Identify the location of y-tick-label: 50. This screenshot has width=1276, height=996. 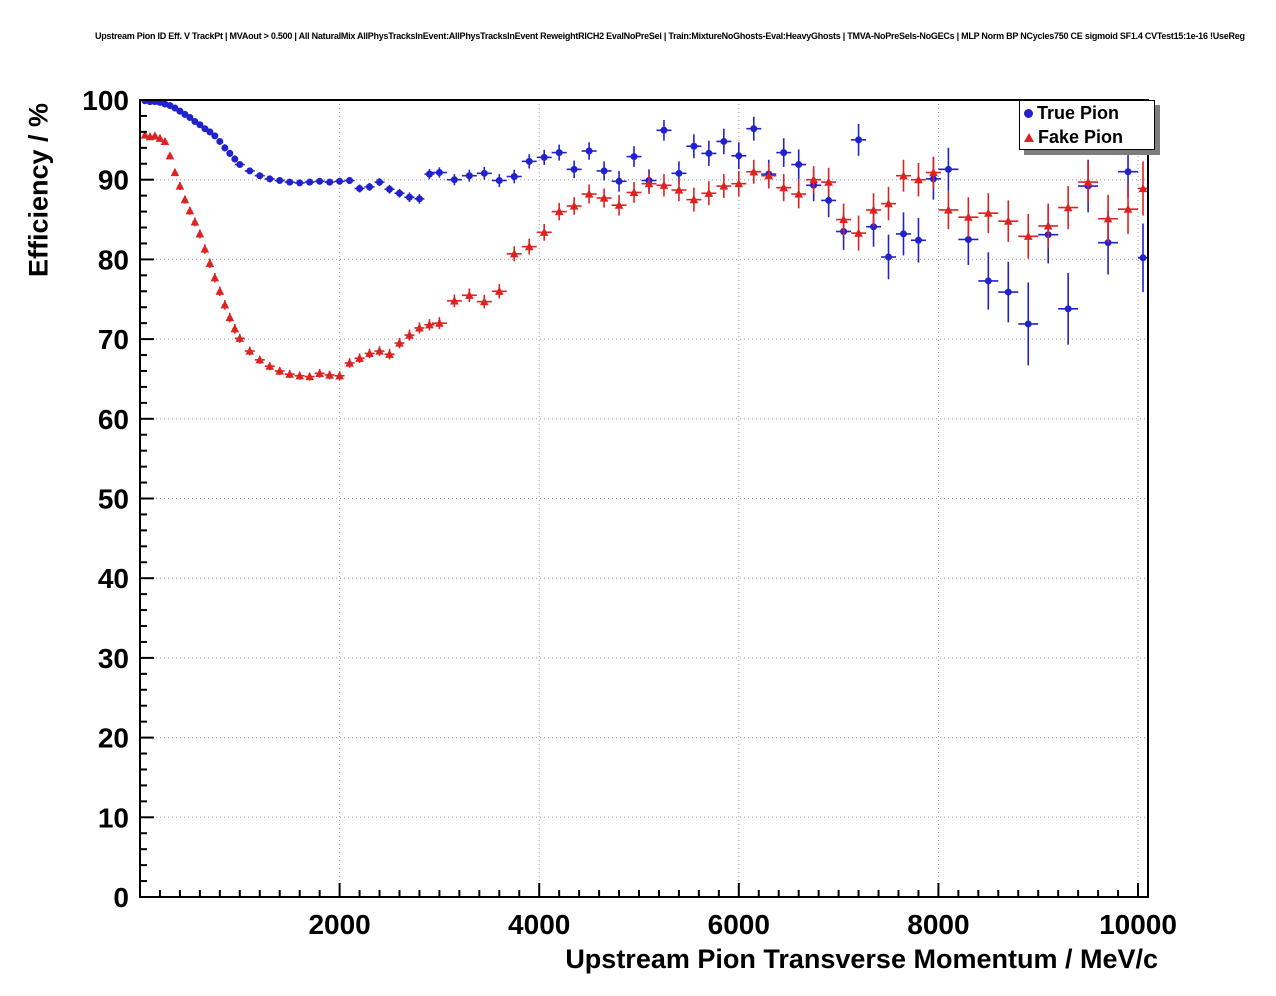
(113, 499).